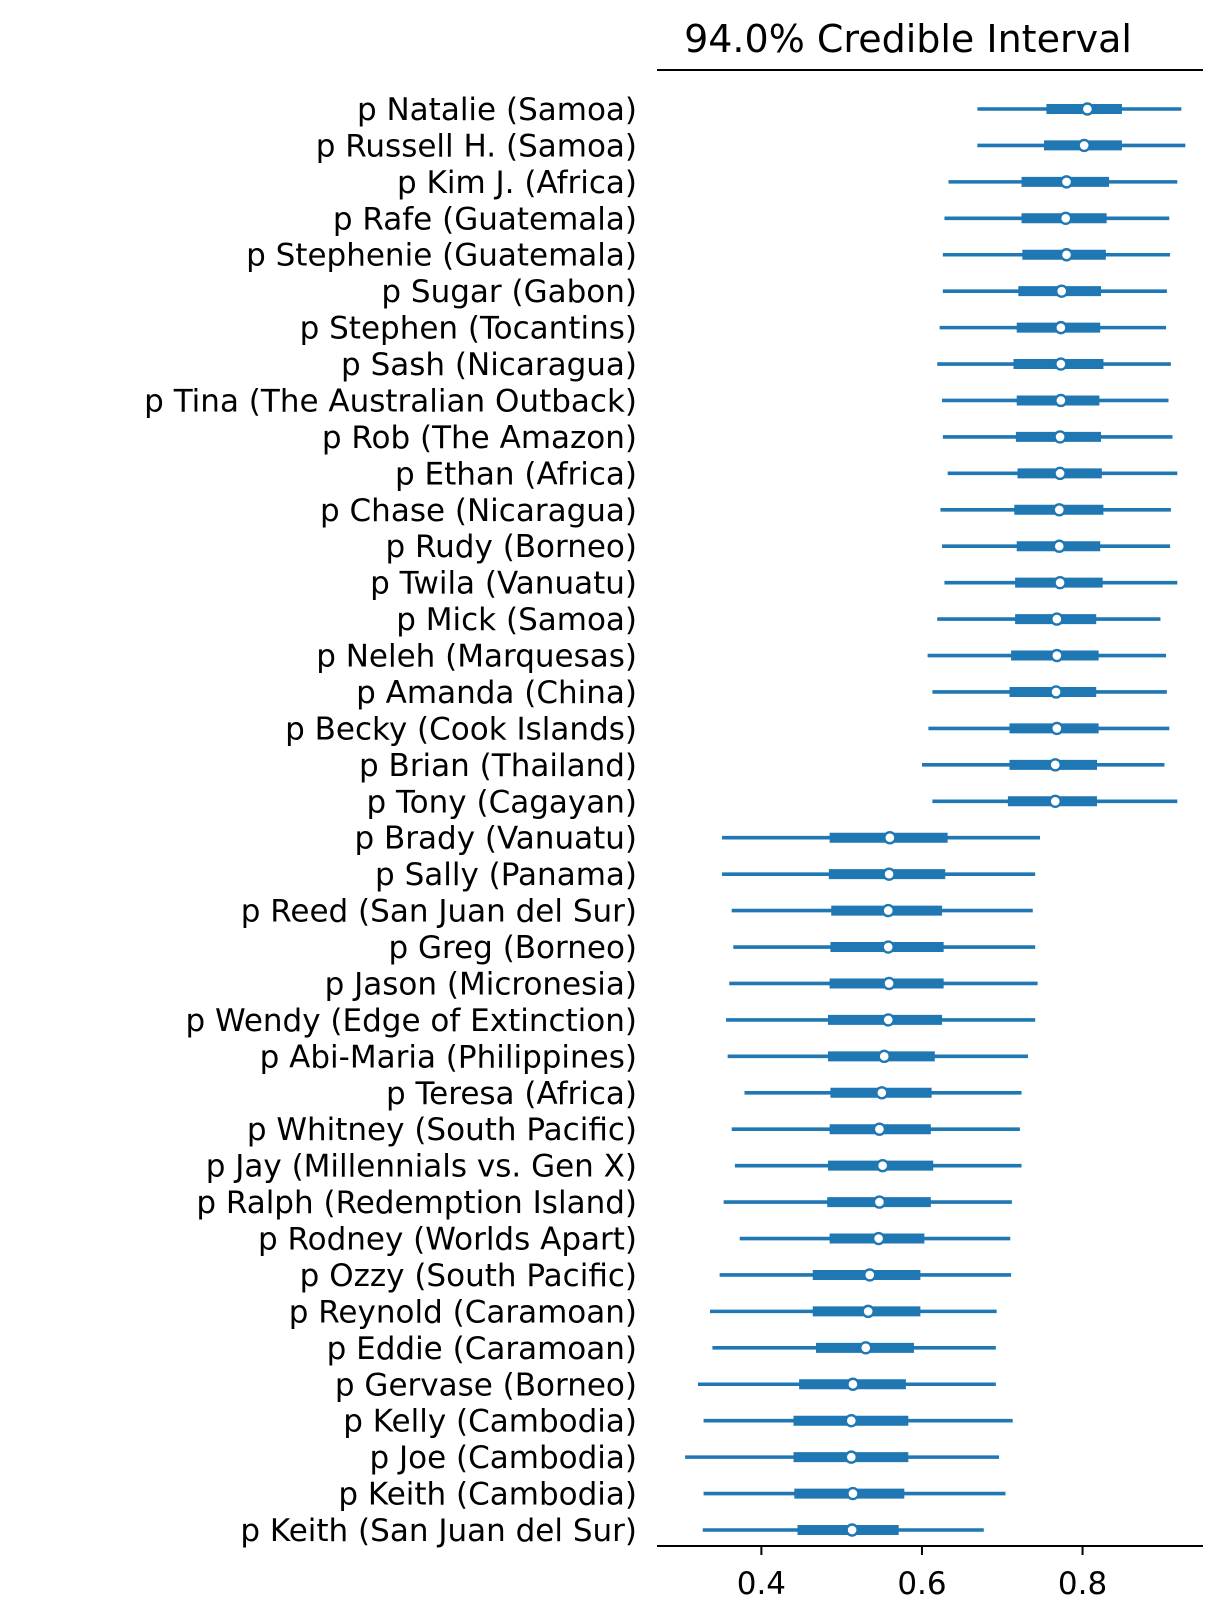 This screenshot has height=1623, width=1223. Describe the element at coordinates (390, 401) in the screenshot. I see `row-label: p Tina (The Australian Outback)` at that location.